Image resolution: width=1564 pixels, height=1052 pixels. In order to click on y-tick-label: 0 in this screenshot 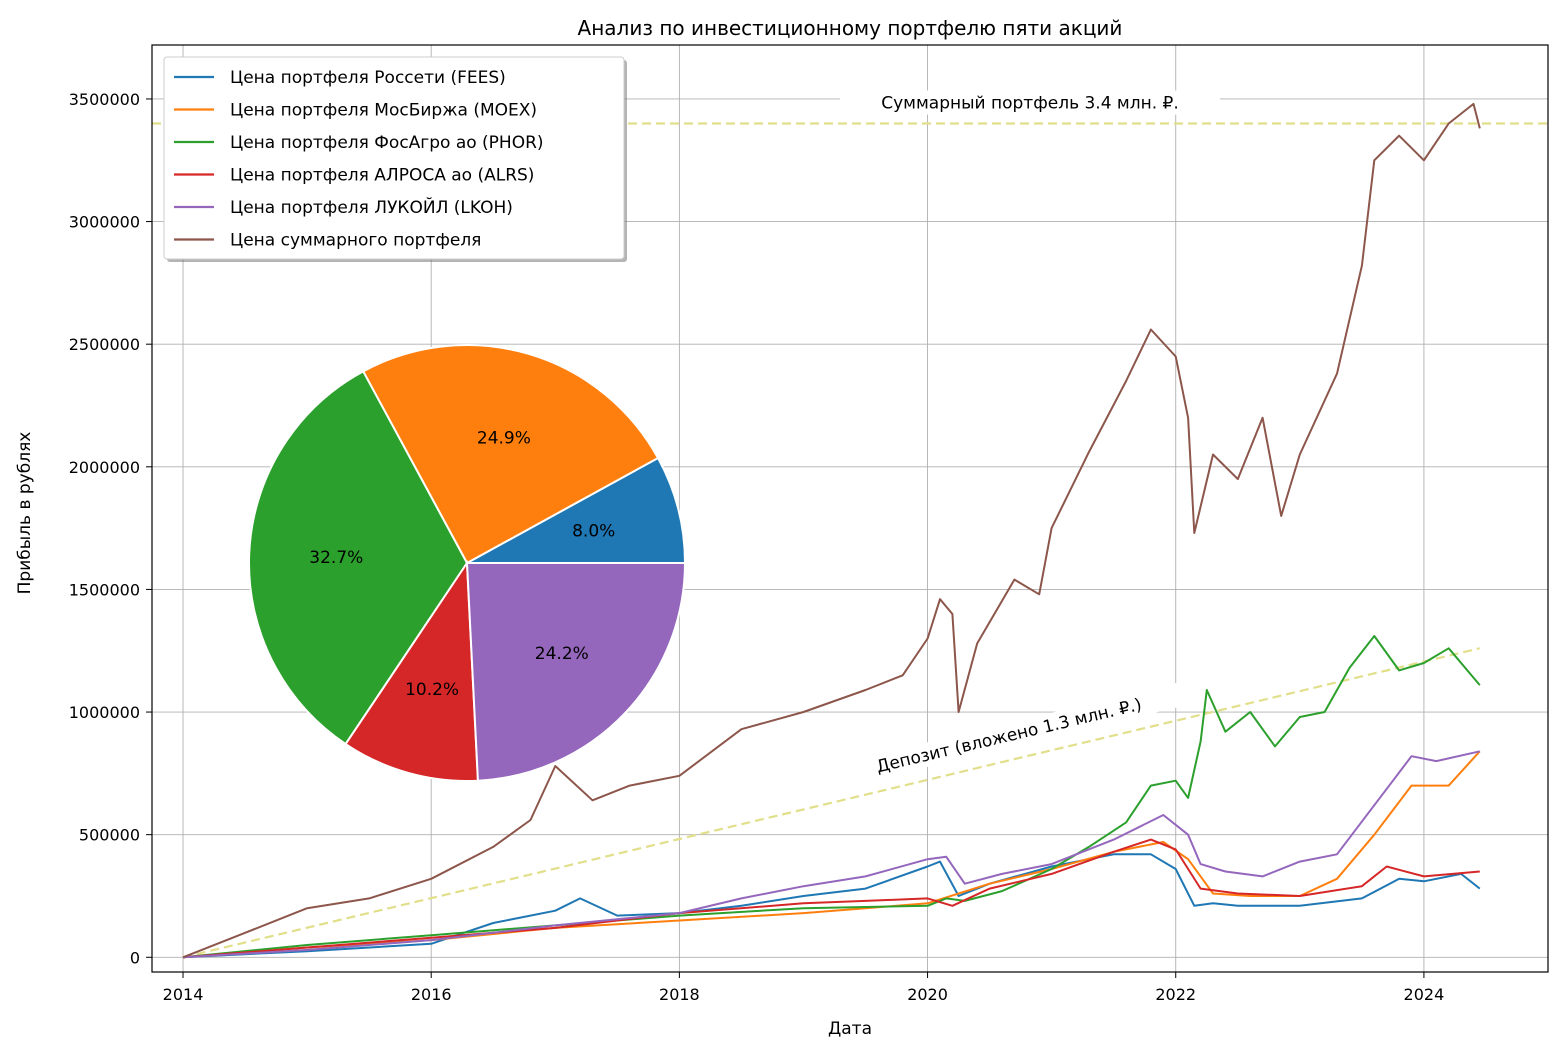, I will do `click(135, 957)`.